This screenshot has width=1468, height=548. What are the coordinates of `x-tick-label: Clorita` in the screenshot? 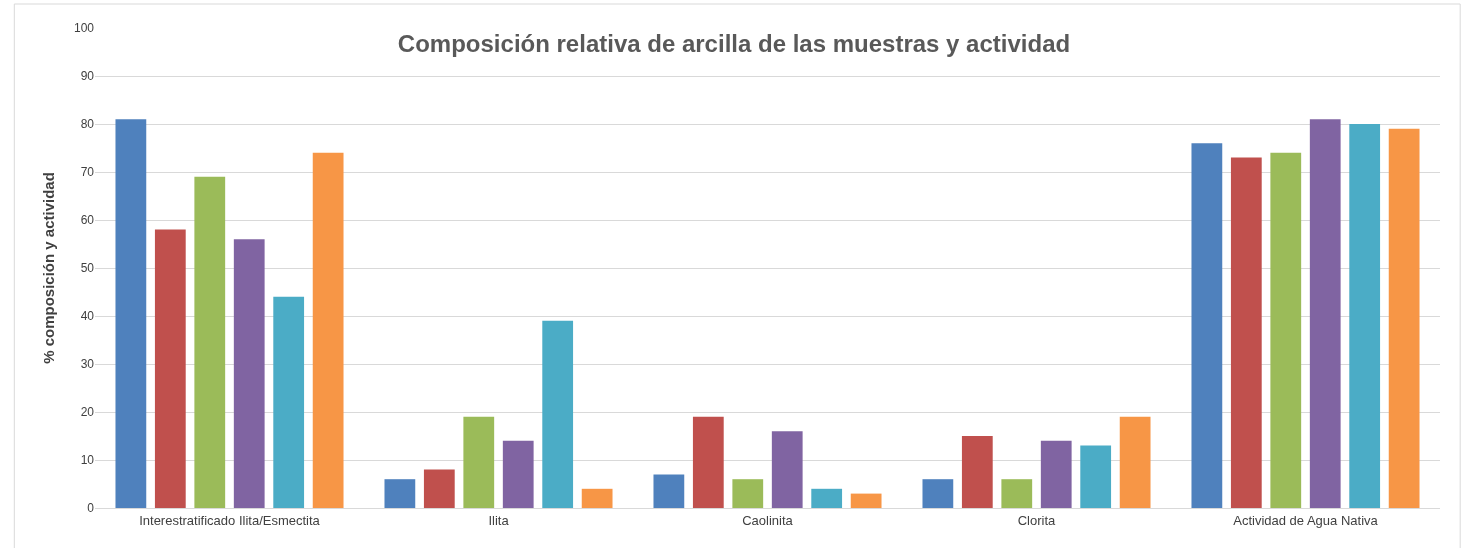 It's located at (1037, 520).